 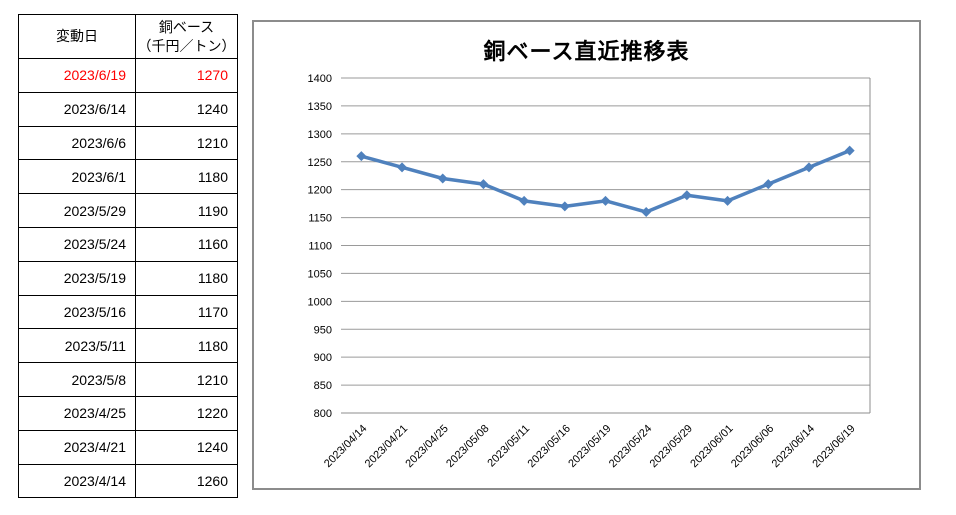 I want to click on date-cell: 2023/6/19, so click(x=77, y=75).